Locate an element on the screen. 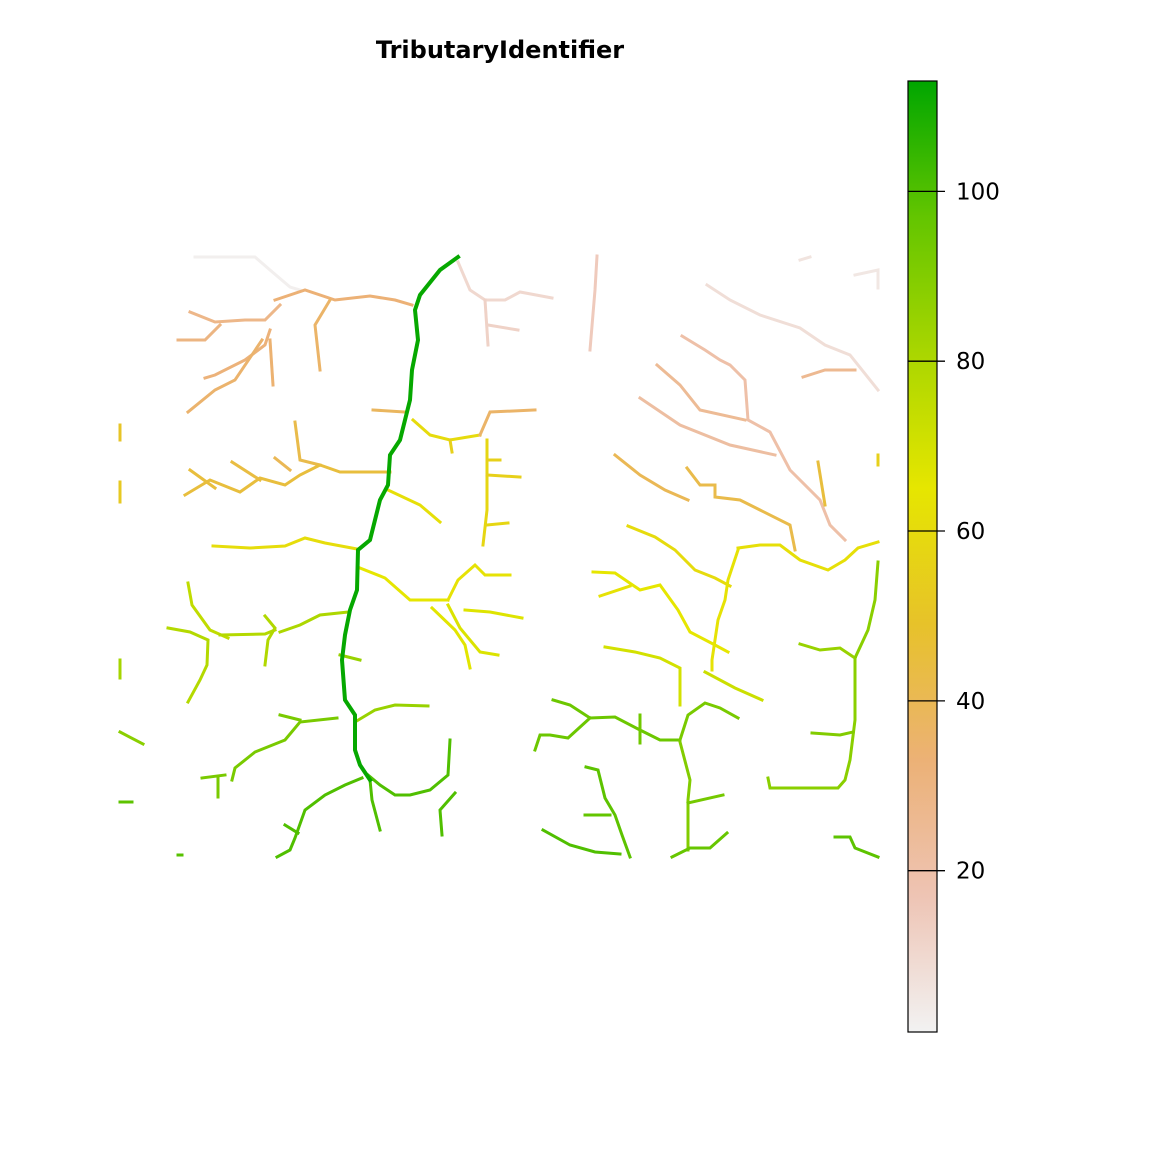 The height and width of the screenshot is (1152, 1152). legend-tick-label: 100 is located at coordinates (978, 192).